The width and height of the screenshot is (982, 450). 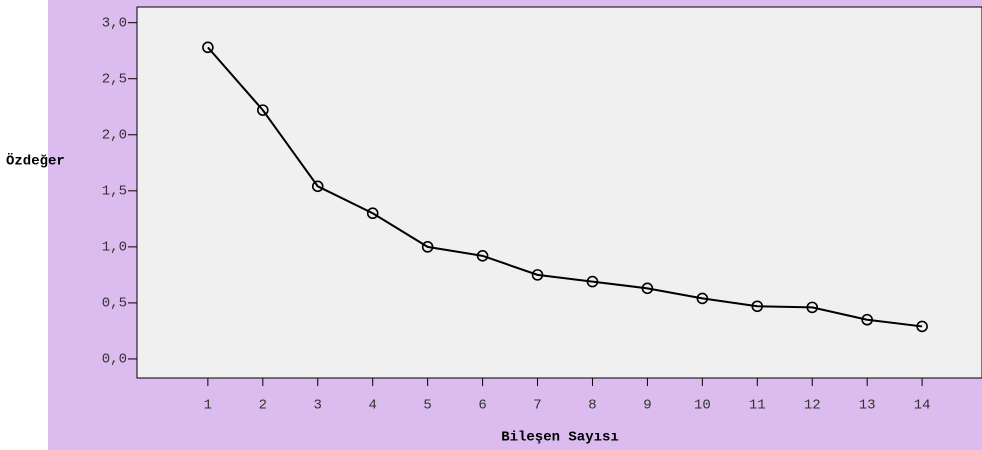 What do you see at coordinates (560, 438) in the screenshot?
I see `x-axis-title: Bileşen Sayısı` at bounding box center [560, 438].